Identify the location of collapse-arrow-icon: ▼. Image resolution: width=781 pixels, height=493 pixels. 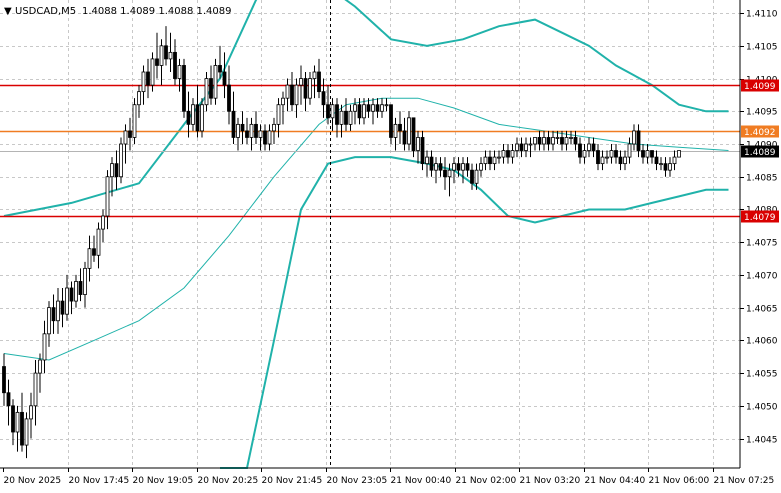
(8, 11).